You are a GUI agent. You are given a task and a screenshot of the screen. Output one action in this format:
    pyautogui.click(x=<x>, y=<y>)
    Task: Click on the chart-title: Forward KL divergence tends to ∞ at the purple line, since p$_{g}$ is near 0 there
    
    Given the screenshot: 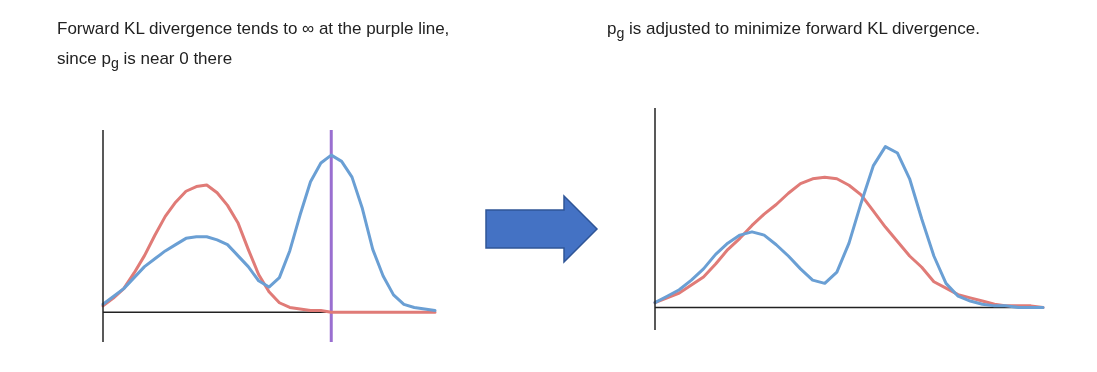 What is the action you would take?
    pyautogui.click(x=254, y=46)
    